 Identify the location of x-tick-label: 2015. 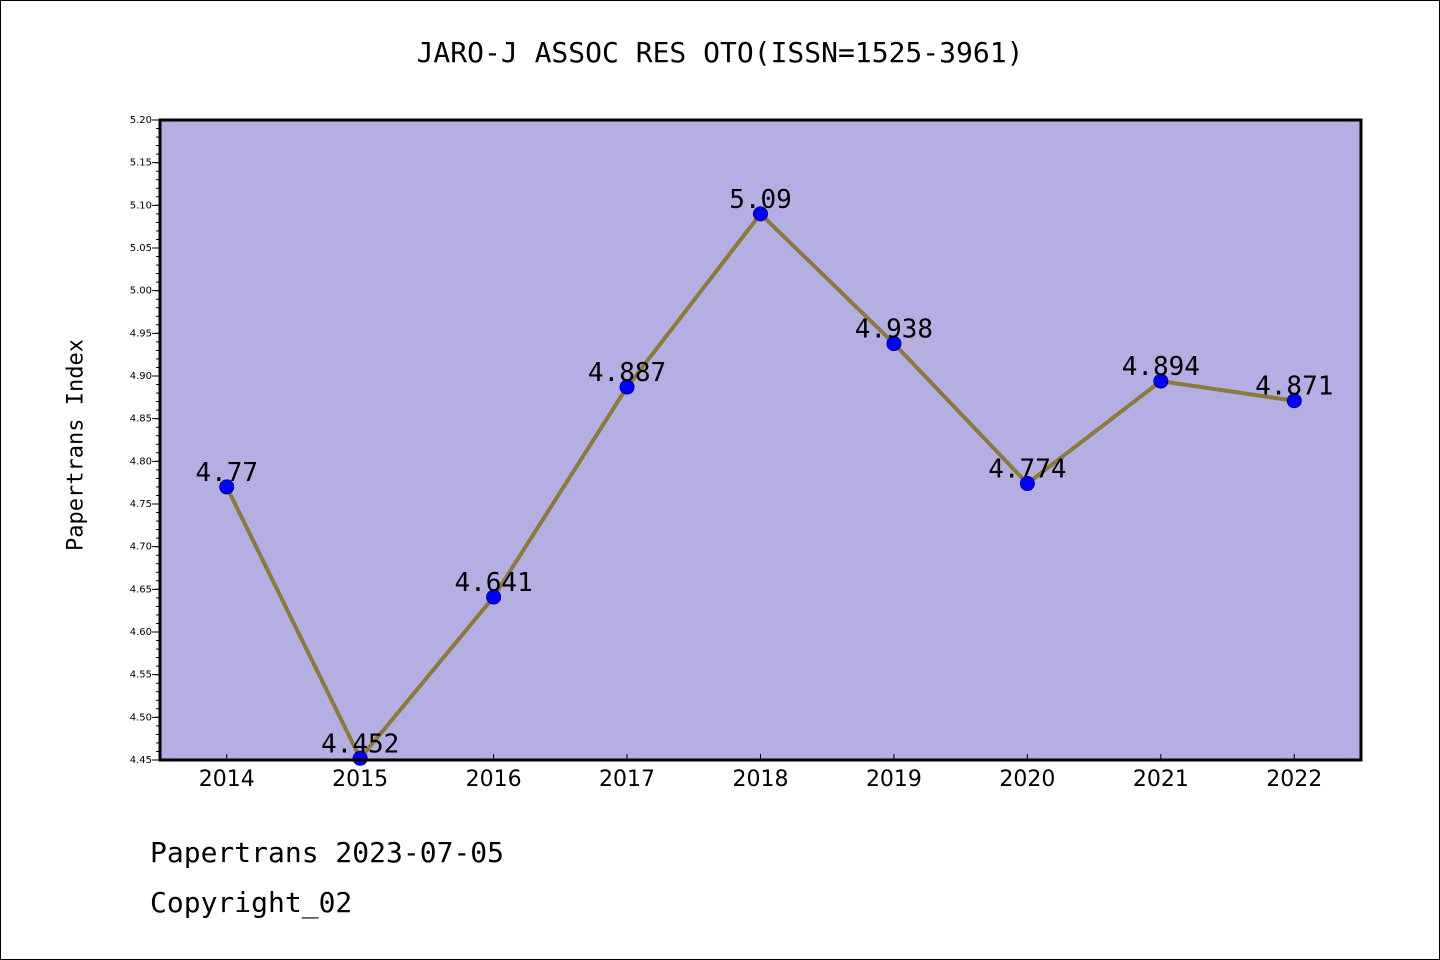
(360, 779).